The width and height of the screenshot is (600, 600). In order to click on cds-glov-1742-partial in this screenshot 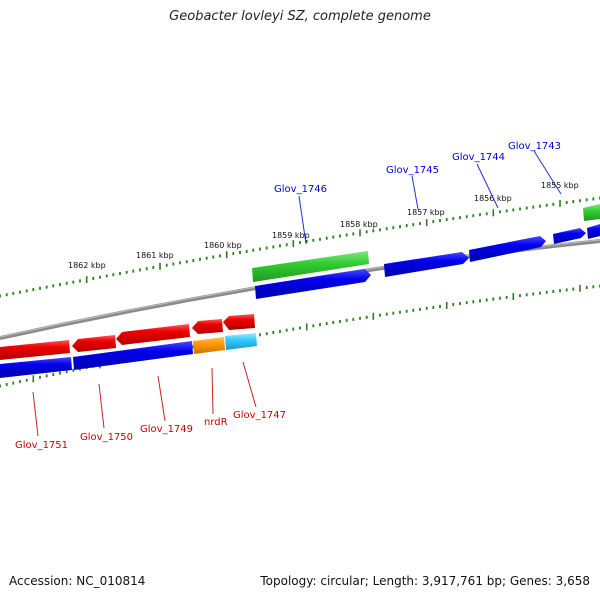, I will do `click(593, 231)`.